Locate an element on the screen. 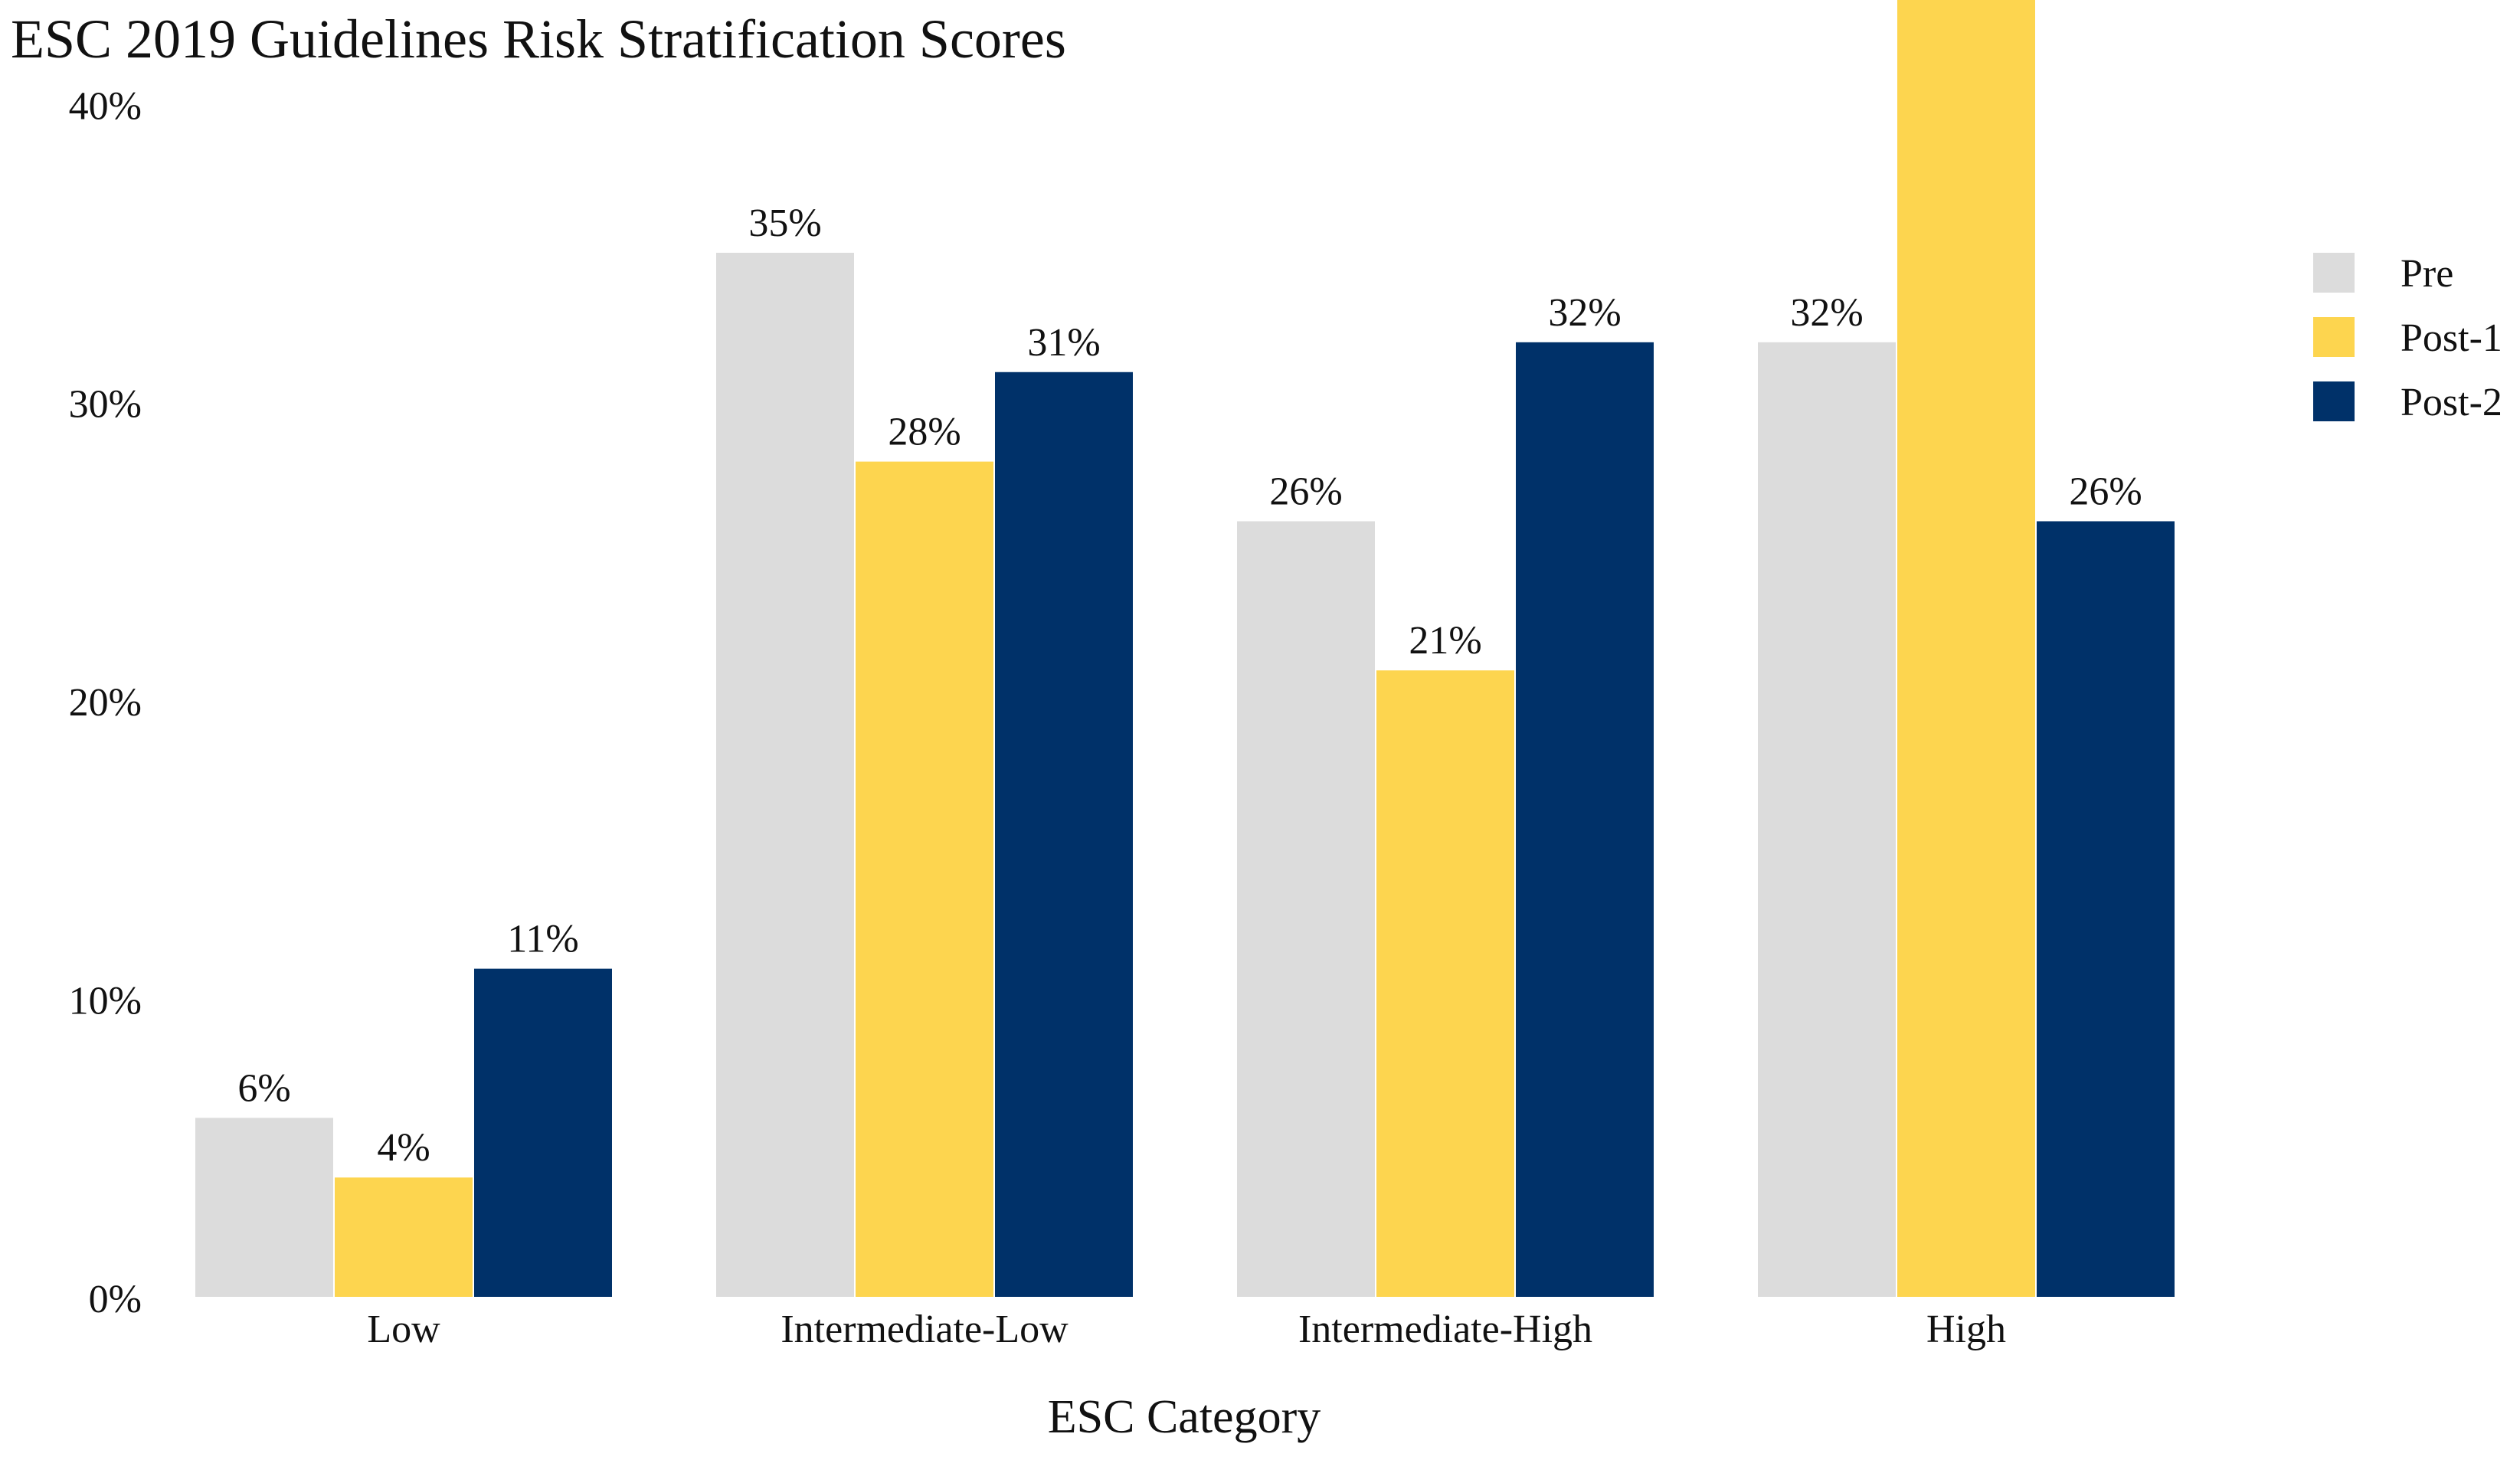  legend-swatch-pre is located at coordinates (2334, 273).